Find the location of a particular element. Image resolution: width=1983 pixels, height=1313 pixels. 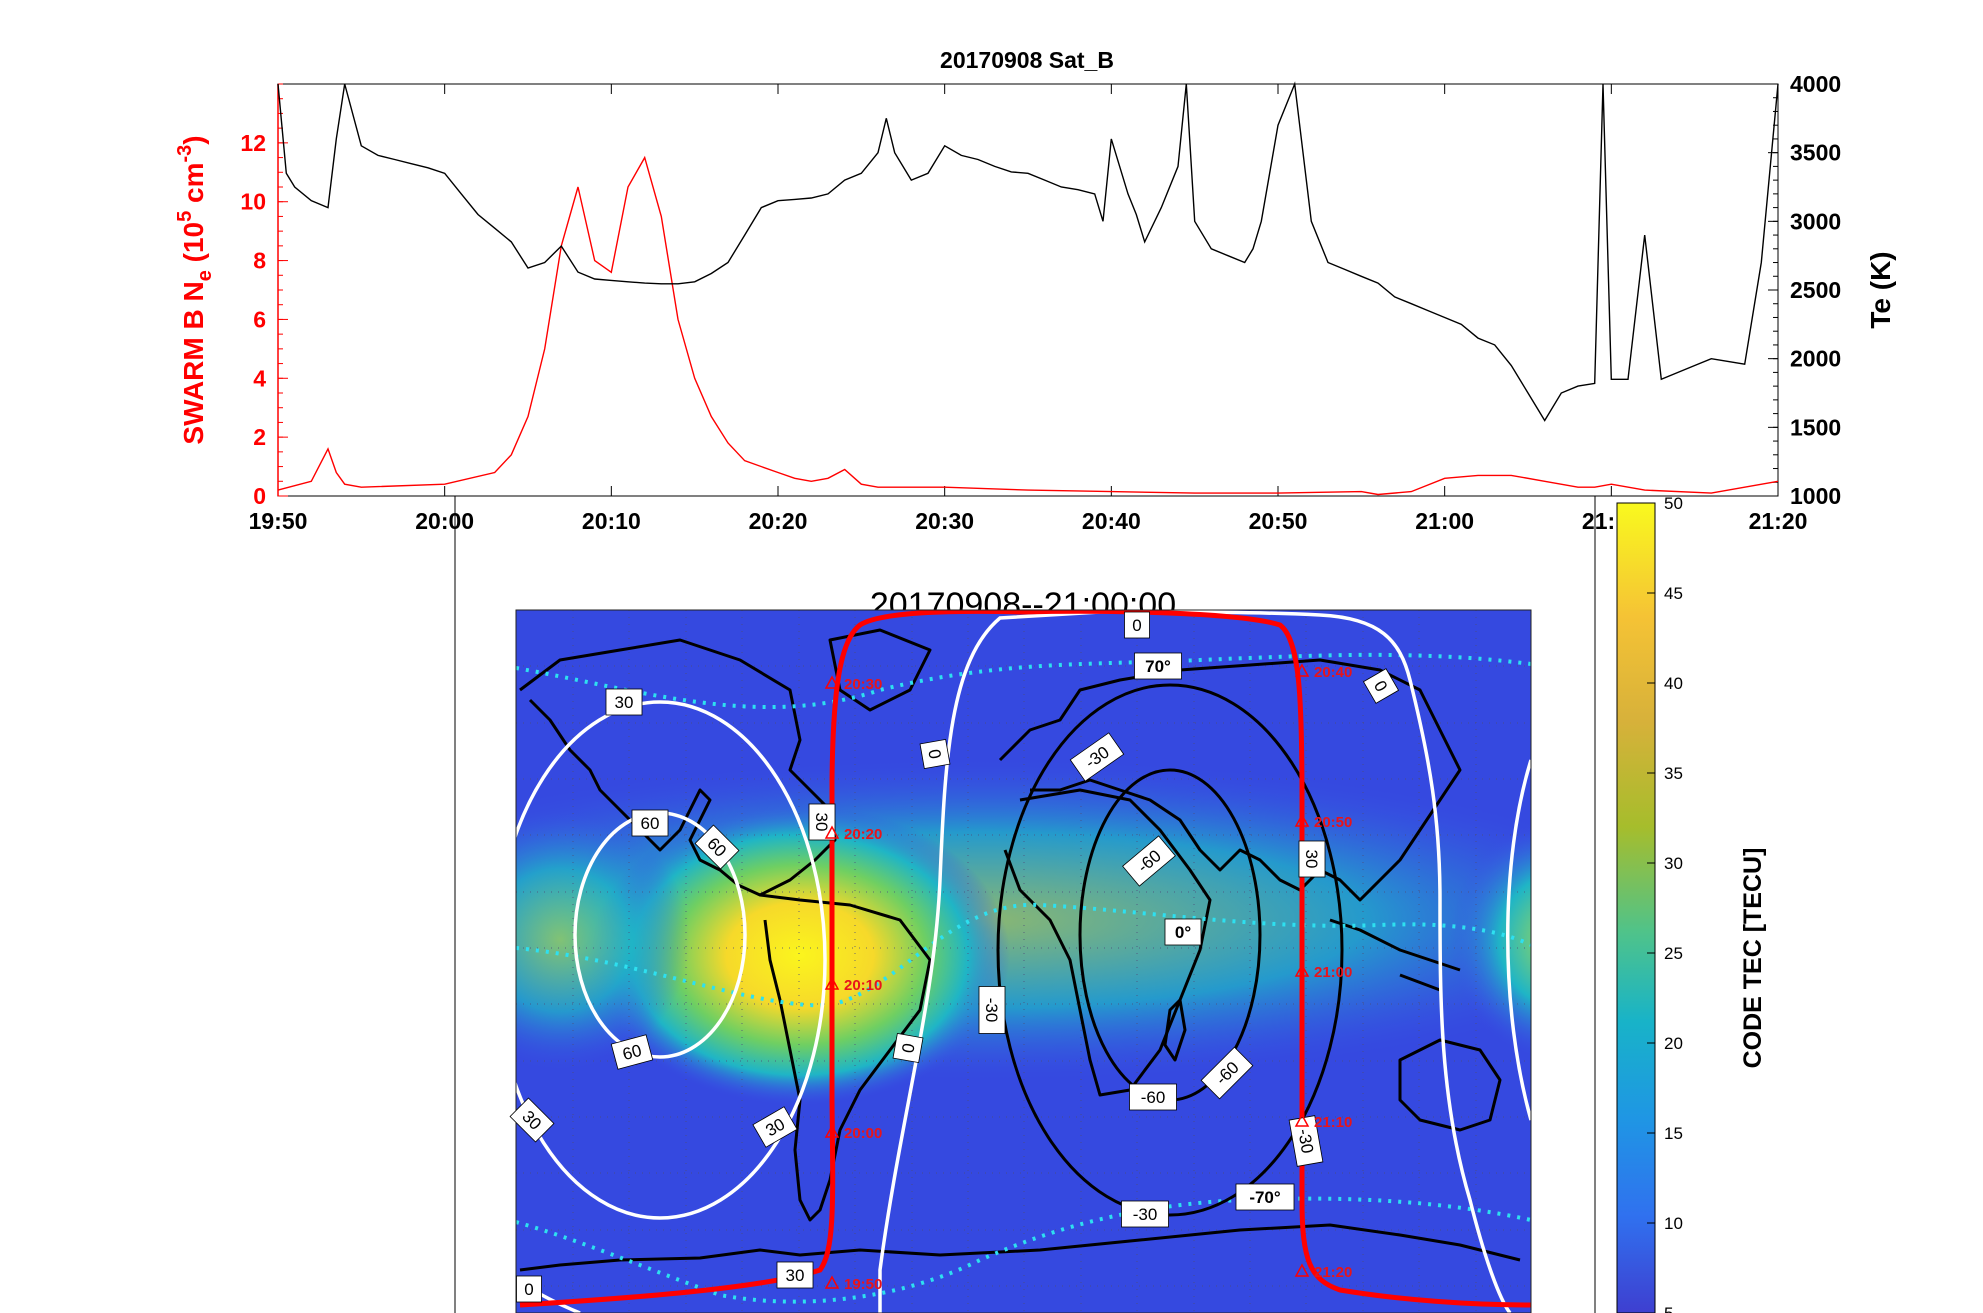

colorbar-tick-label: 40 is located at coordinates (1673, 683).